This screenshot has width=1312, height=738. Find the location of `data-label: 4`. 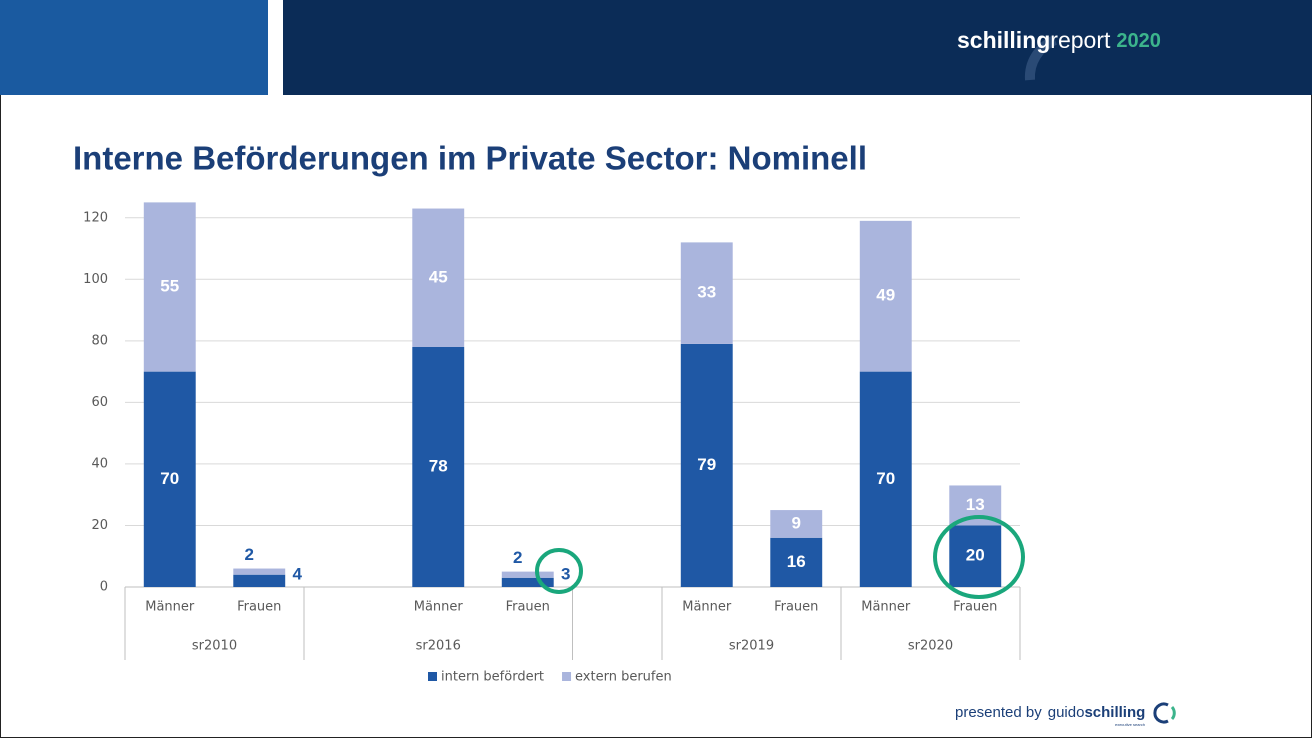

data-label: 4 is located at coordinates (297, 573).